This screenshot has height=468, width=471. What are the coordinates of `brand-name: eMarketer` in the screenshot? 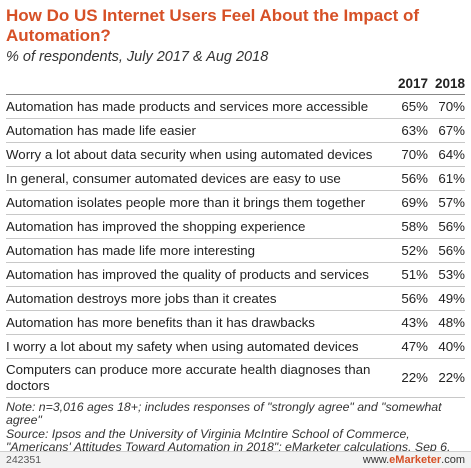 It's located at (415, 460).